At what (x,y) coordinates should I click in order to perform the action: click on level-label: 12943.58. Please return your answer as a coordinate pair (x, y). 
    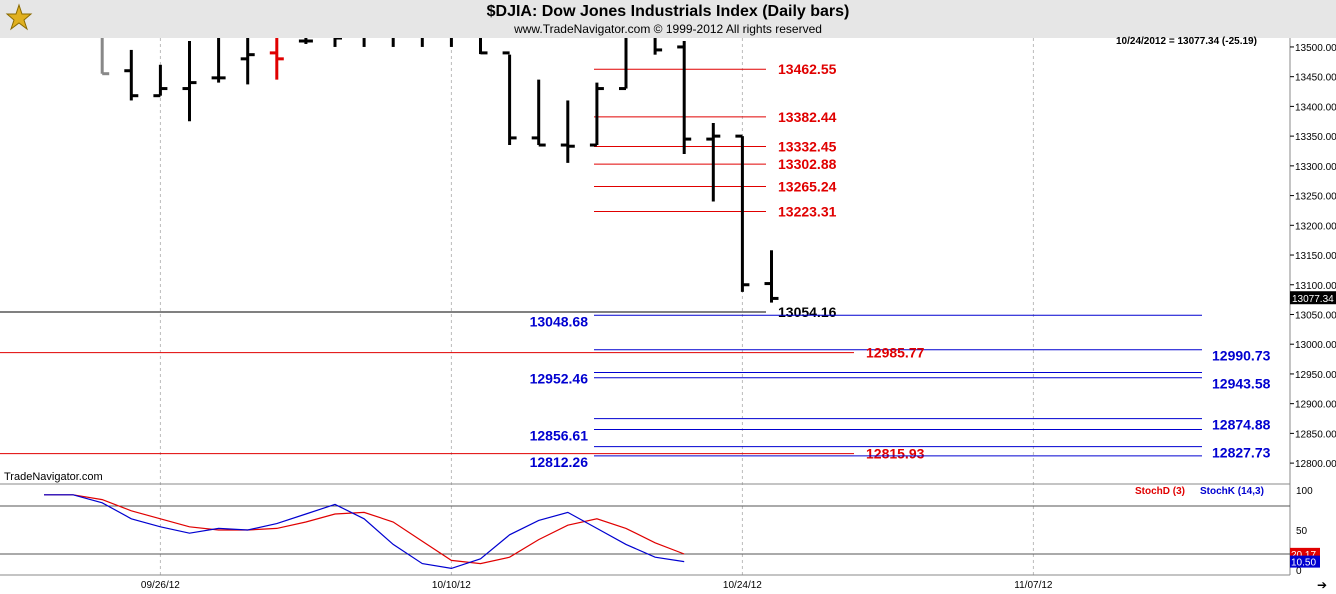
    Looking at the image, I should click on (1241, 384).